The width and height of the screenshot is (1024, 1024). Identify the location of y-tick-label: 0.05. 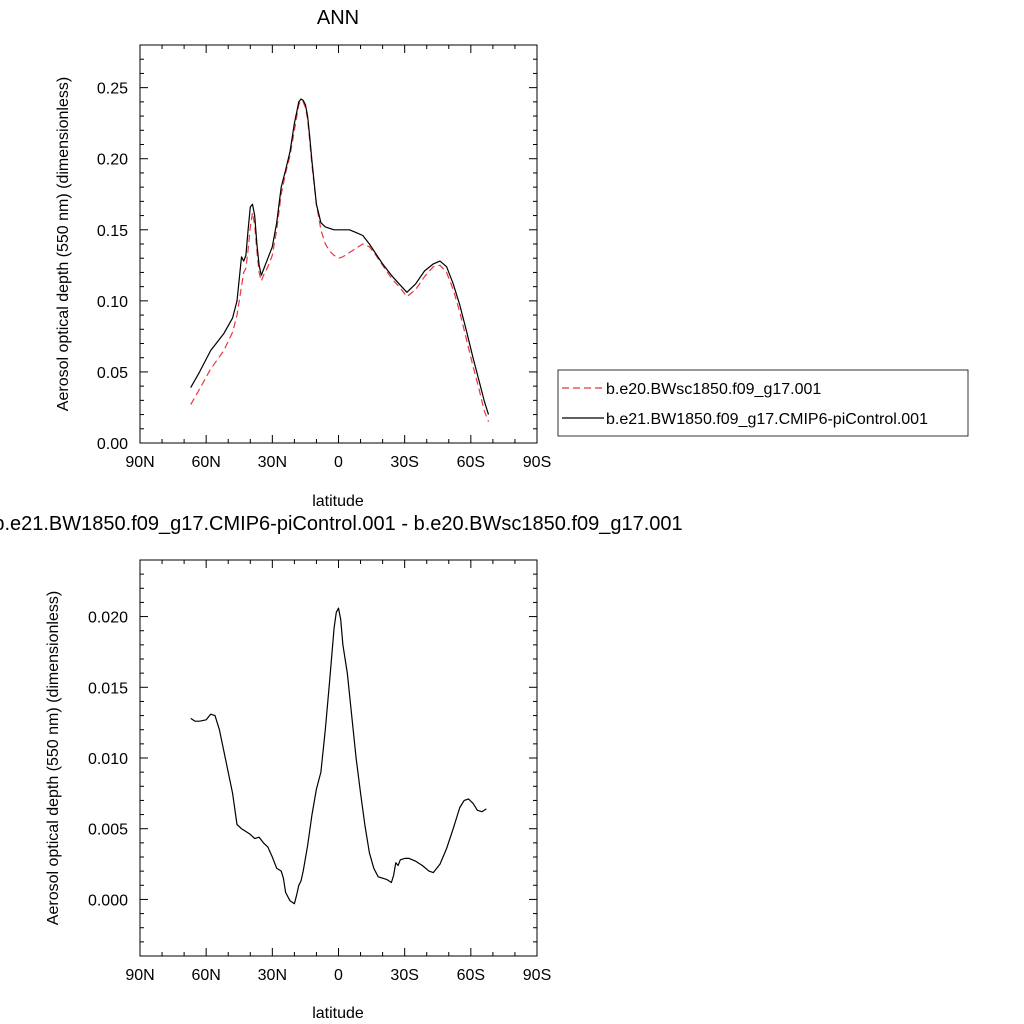
(112, 373).